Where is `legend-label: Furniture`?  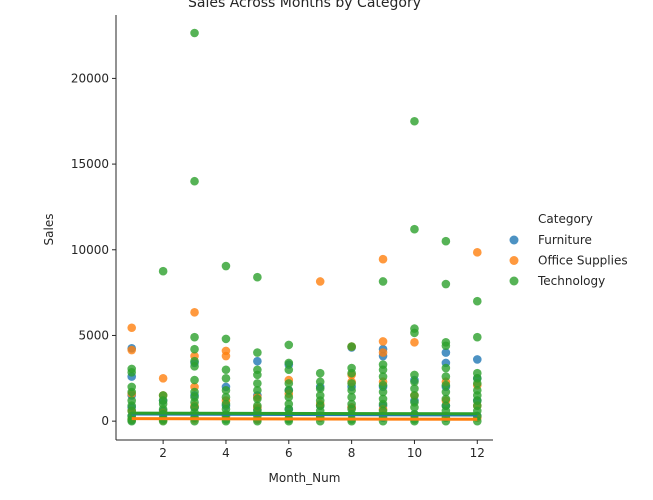 legend-label: Furniture is located at coordinates (565, 240).